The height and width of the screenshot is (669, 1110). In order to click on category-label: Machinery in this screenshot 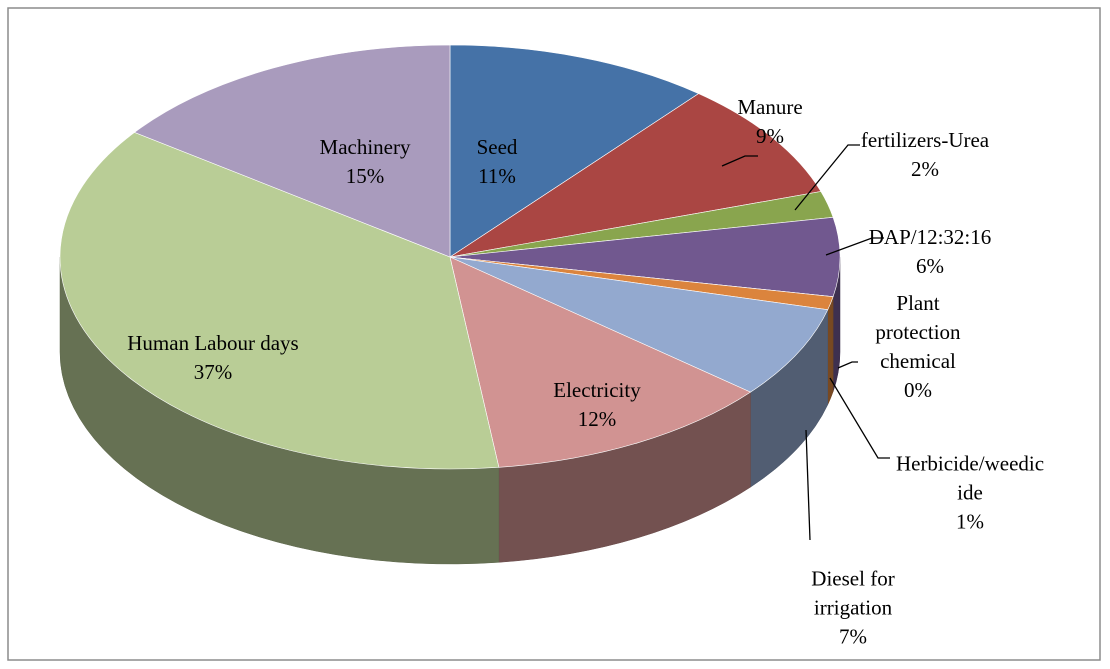, I will do `click(365, 147)`.